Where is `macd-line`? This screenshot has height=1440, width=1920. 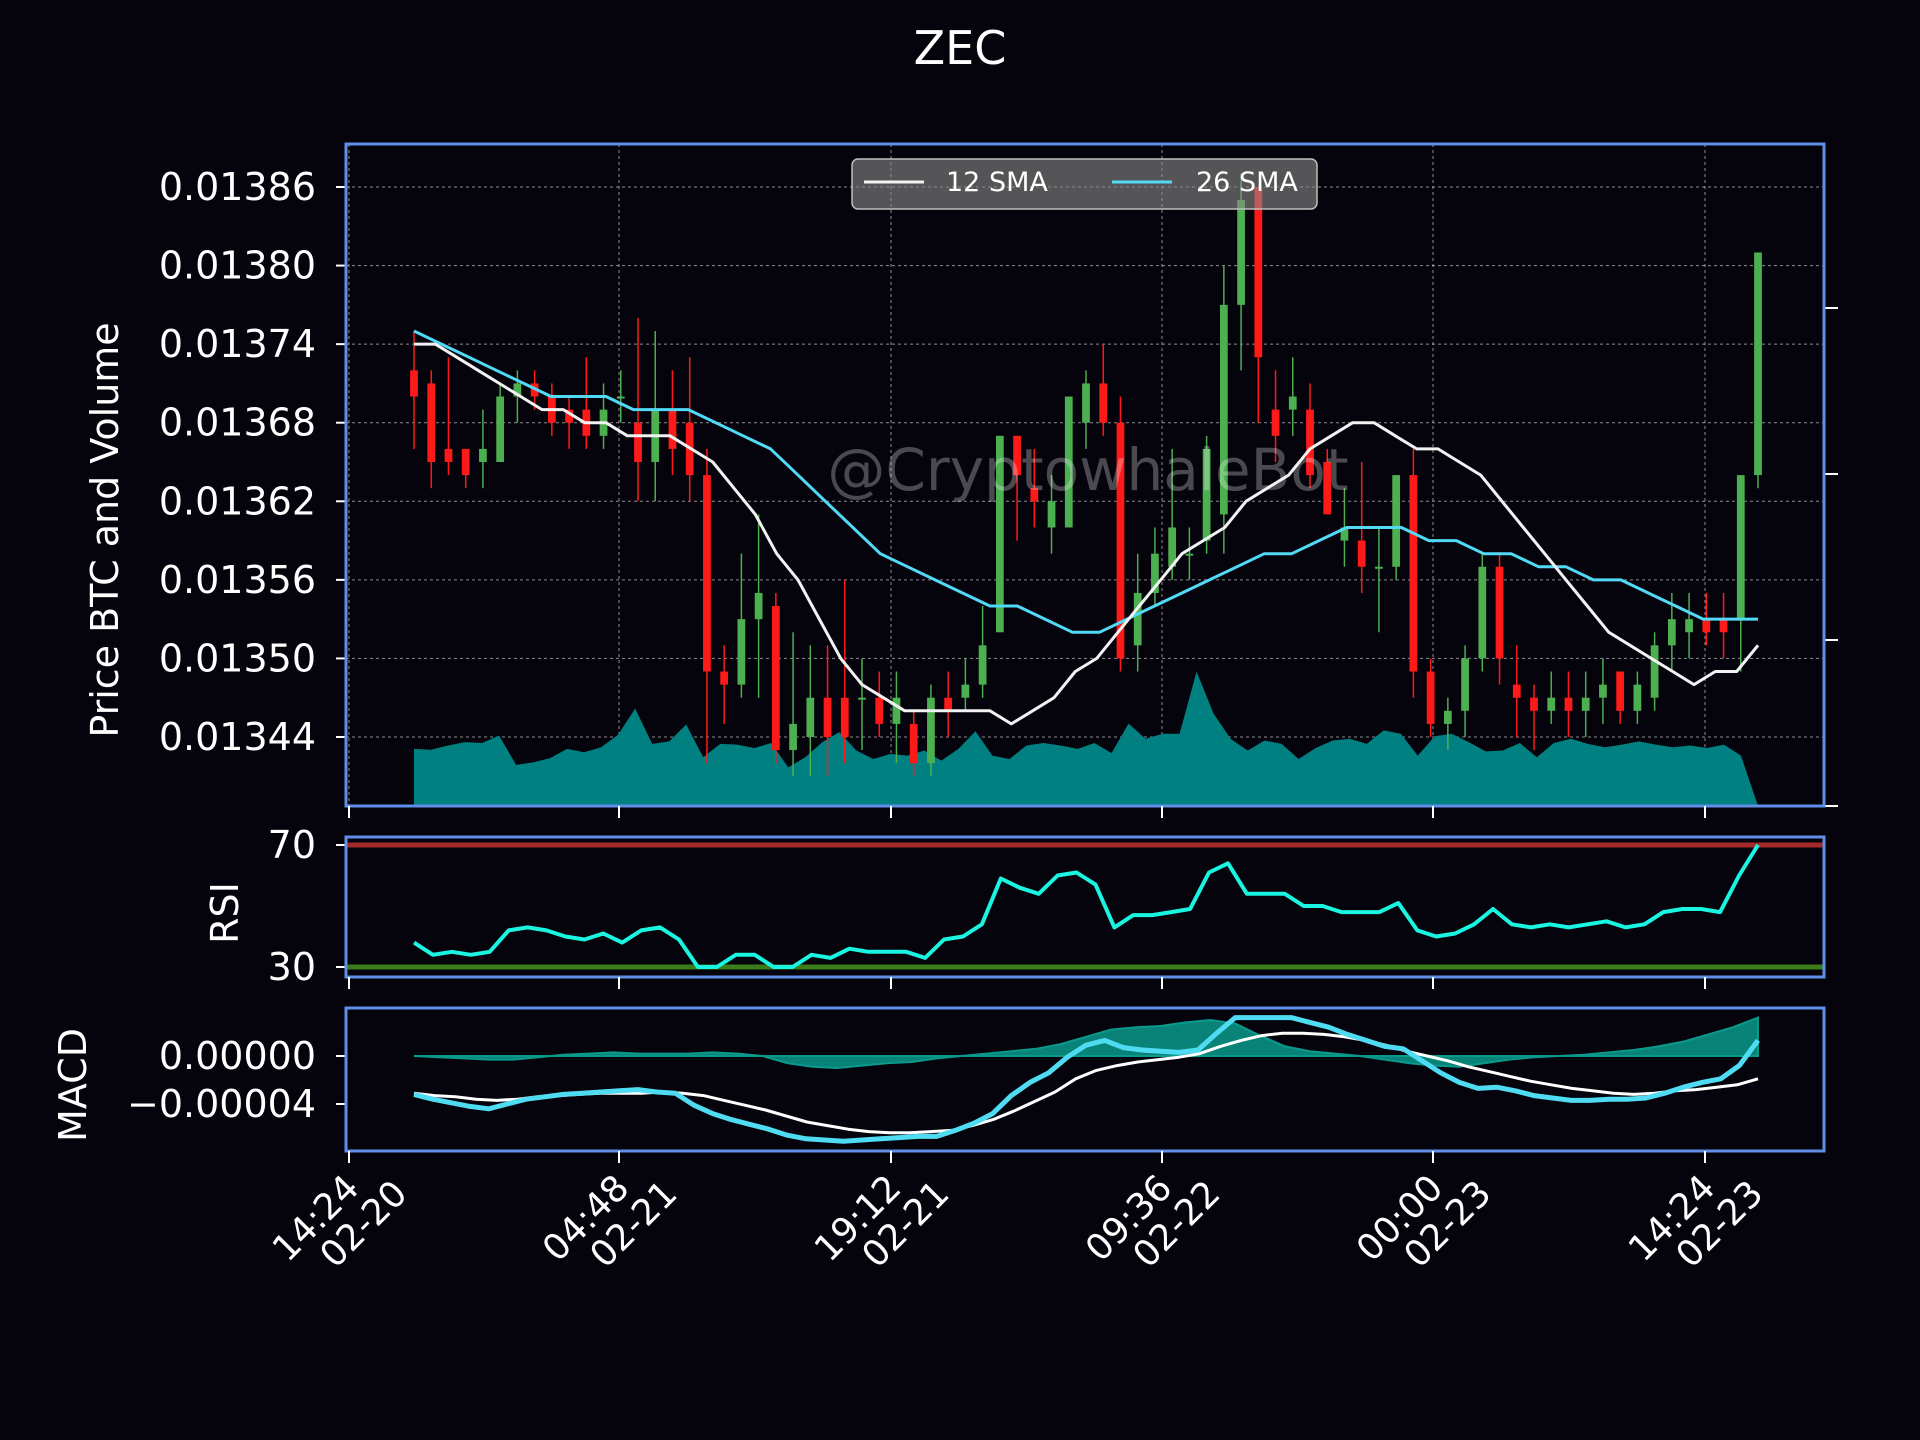 macd-line is located at coordinates (1087, 1079).